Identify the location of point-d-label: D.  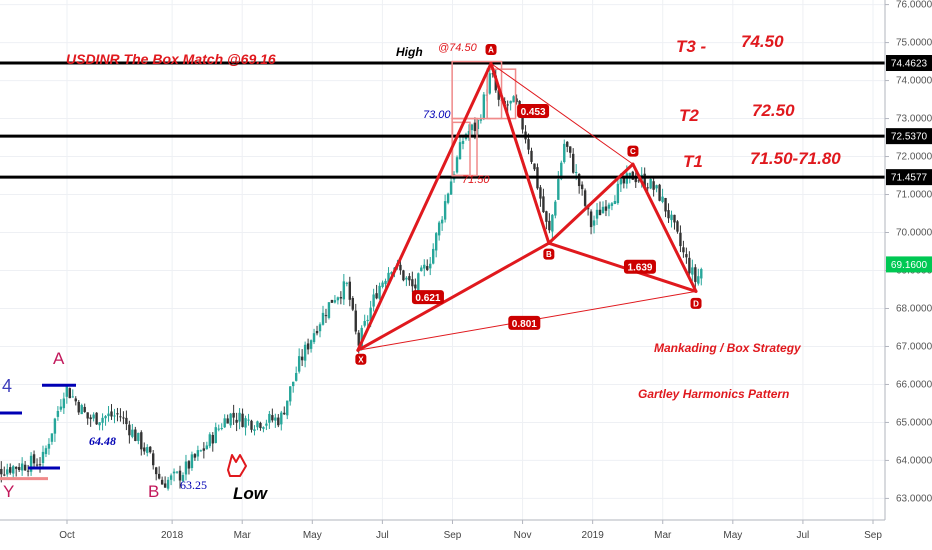
(696, 303).